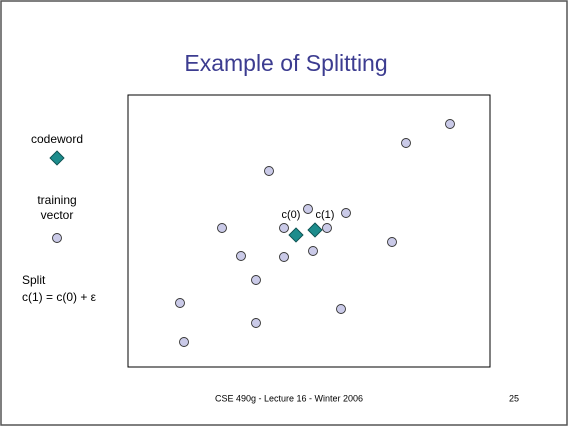 Image resolution: width=568 pixels, height=426 pixels. Describe the element at coordinates (56, 200) in the screenshot. I see `legend-training: training` at that location.